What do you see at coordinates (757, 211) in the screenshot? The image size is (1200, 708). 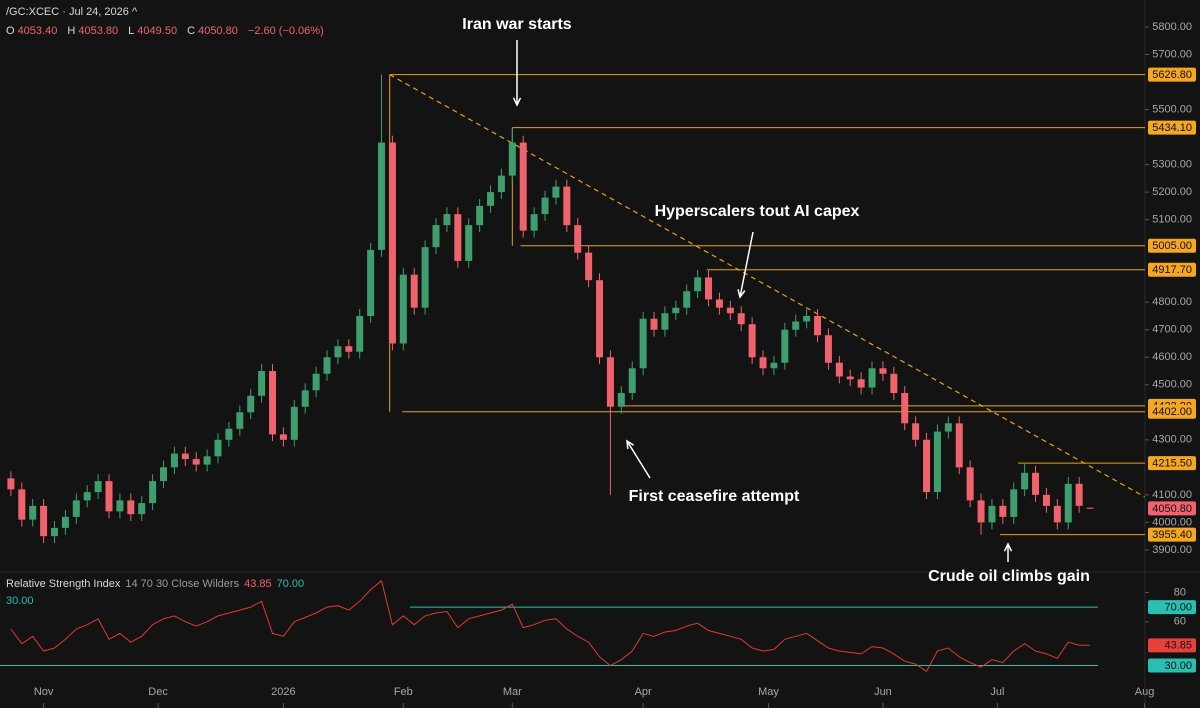 I see `annotation: Hyperscalers tout AI capex` at bounding box center [757, 211].